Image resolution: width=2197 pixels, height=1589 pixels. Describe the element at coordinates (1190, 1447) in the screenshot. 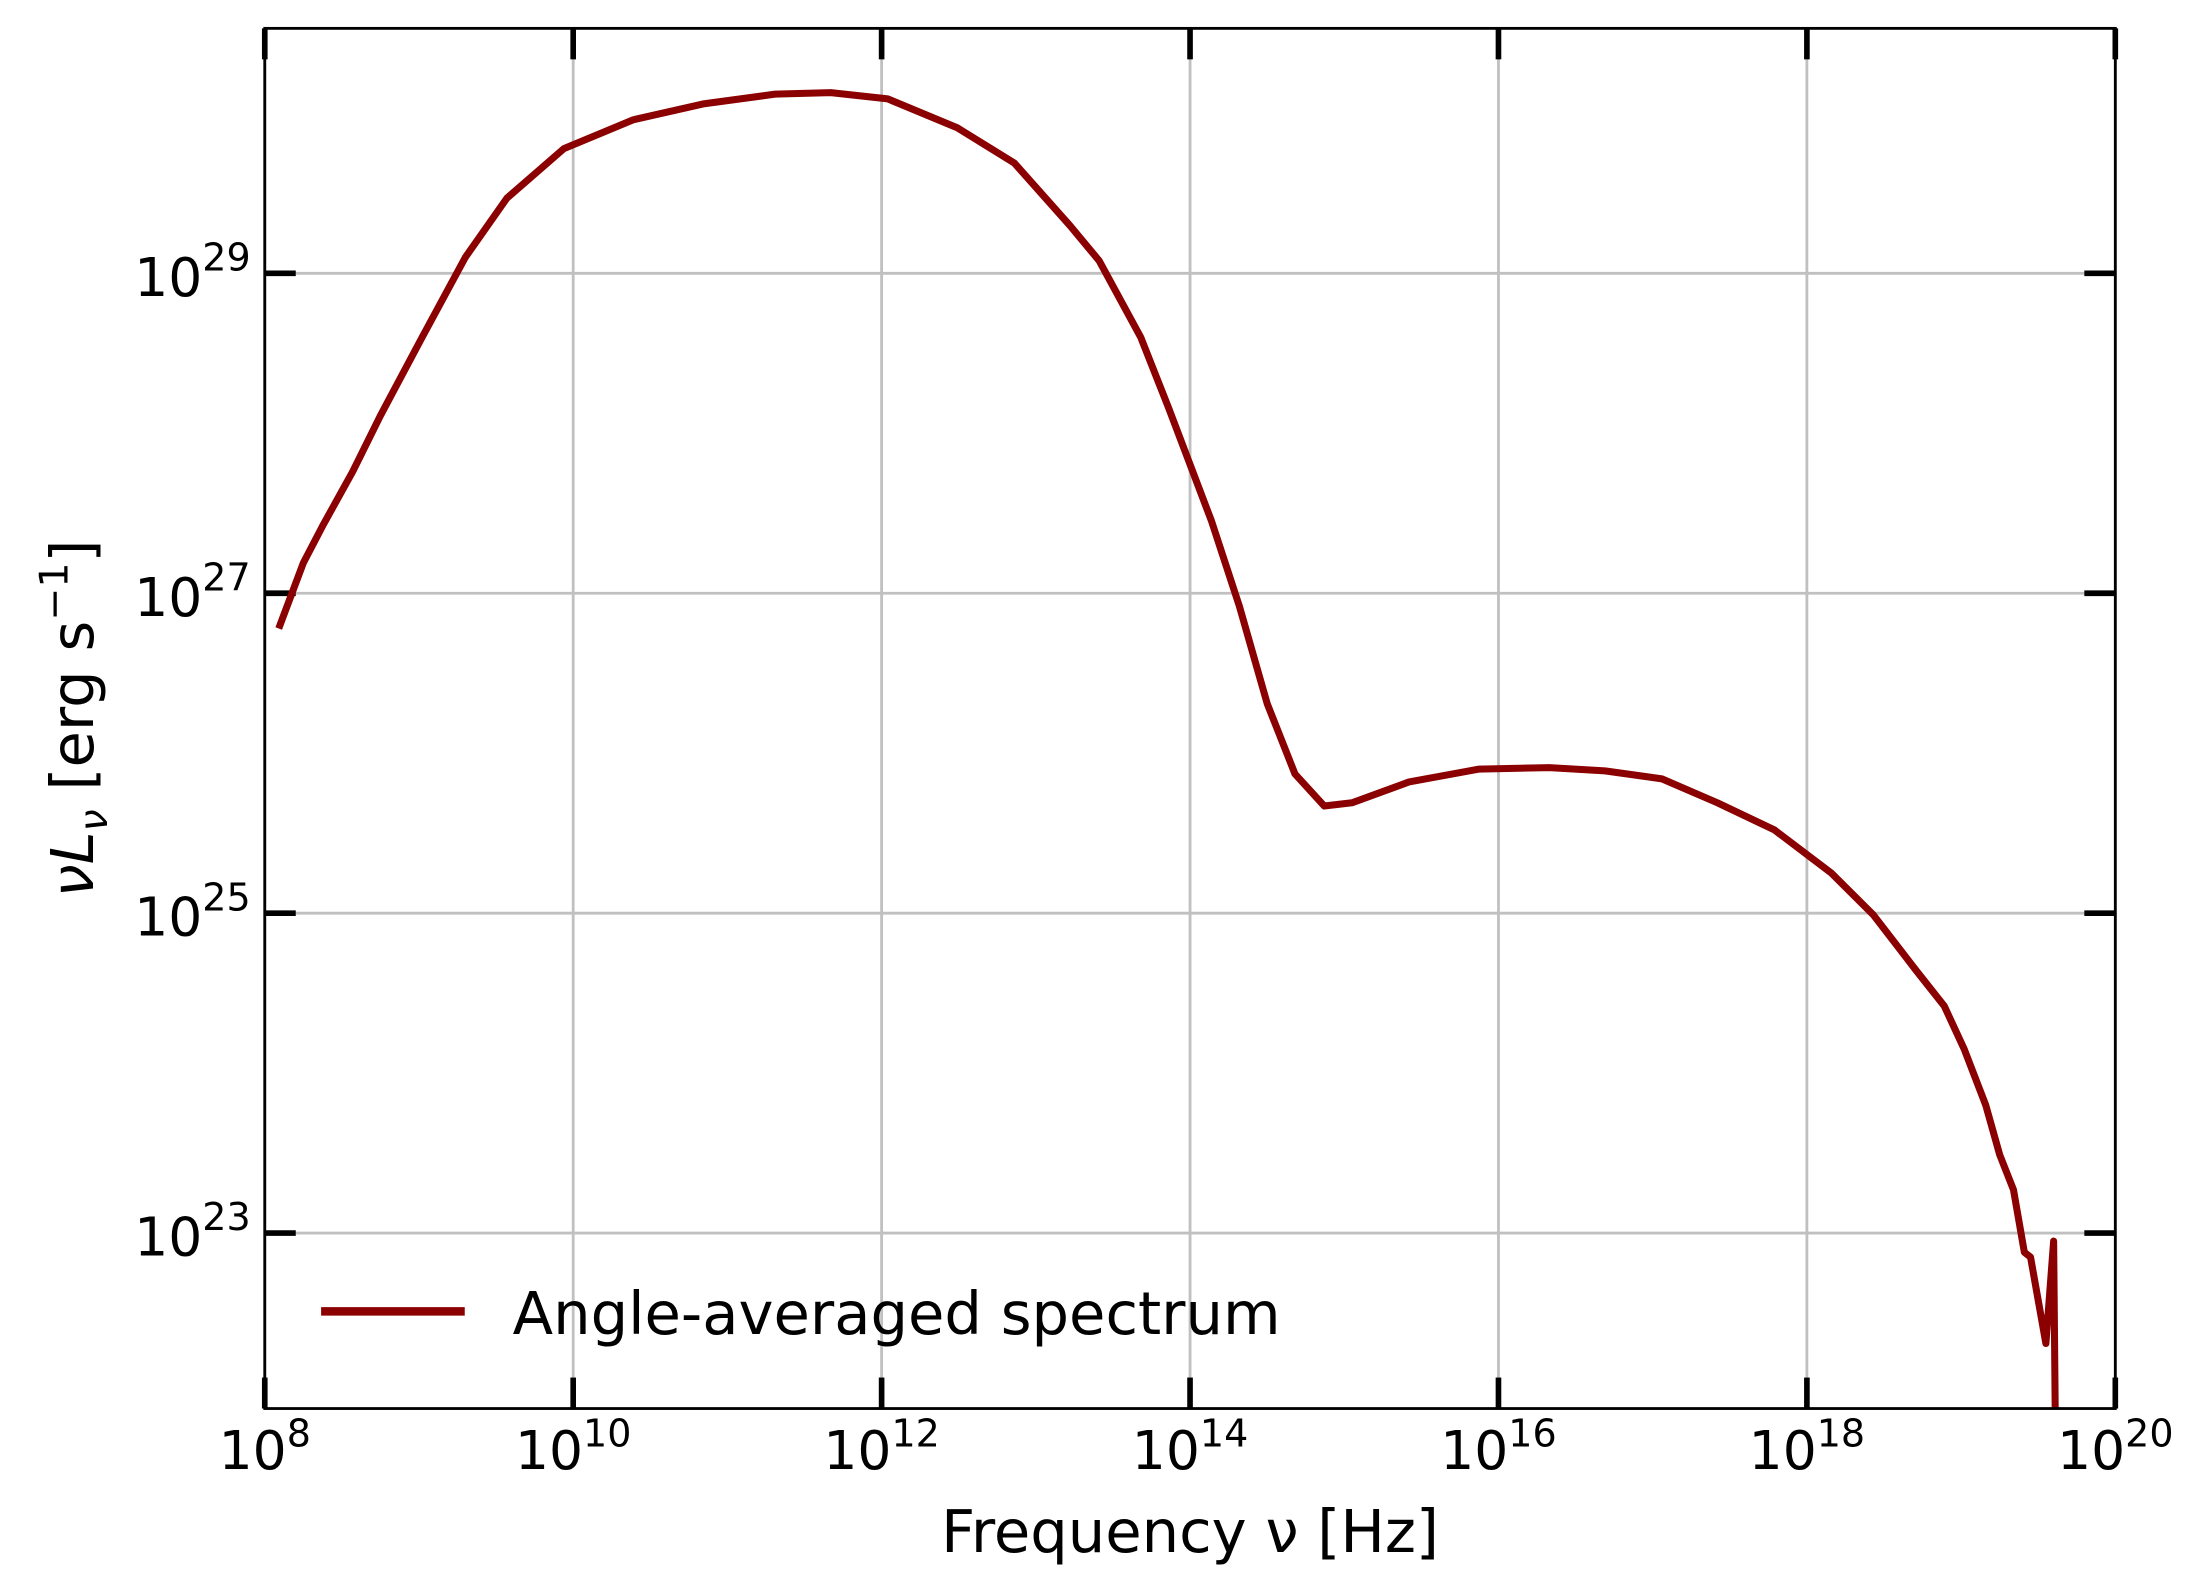

I see `x-tick-label: 1014` at that location.